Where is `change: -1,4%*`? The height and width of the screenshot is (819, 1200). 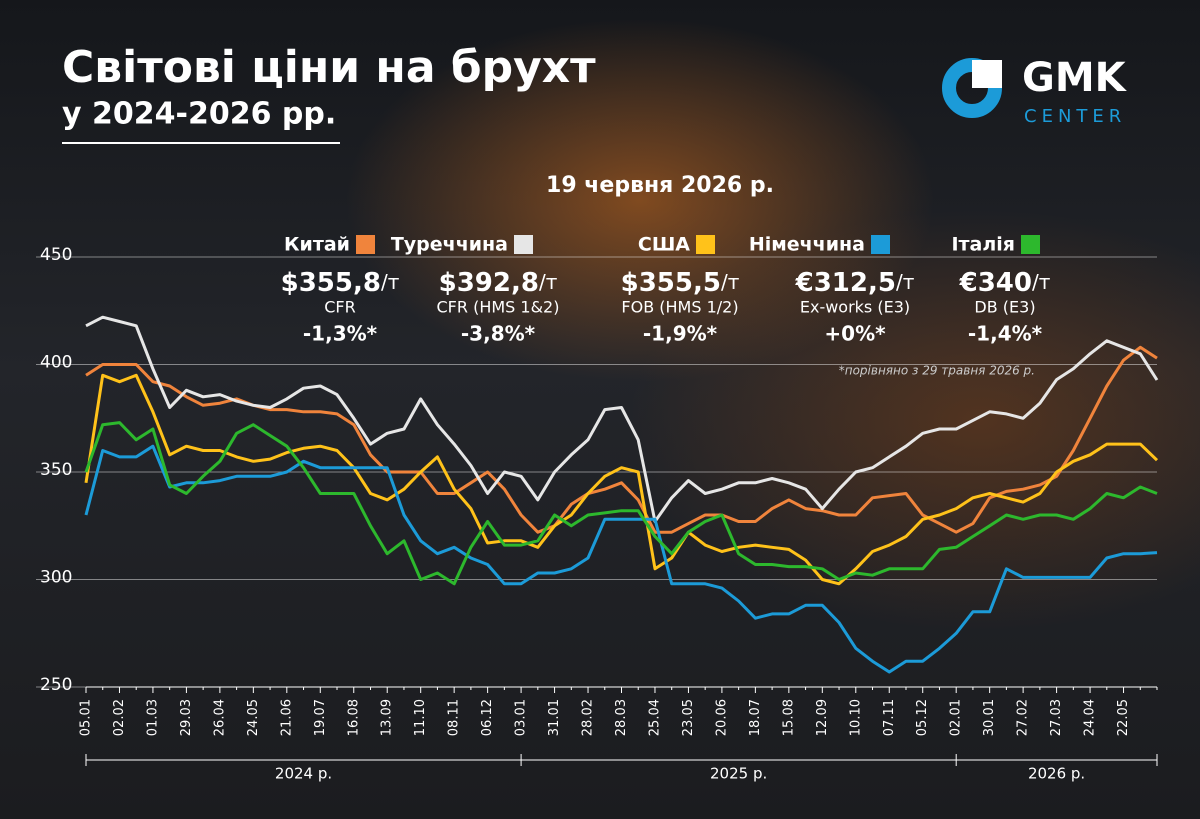 change: -1,4%* is located at coordinates (1005, 334).